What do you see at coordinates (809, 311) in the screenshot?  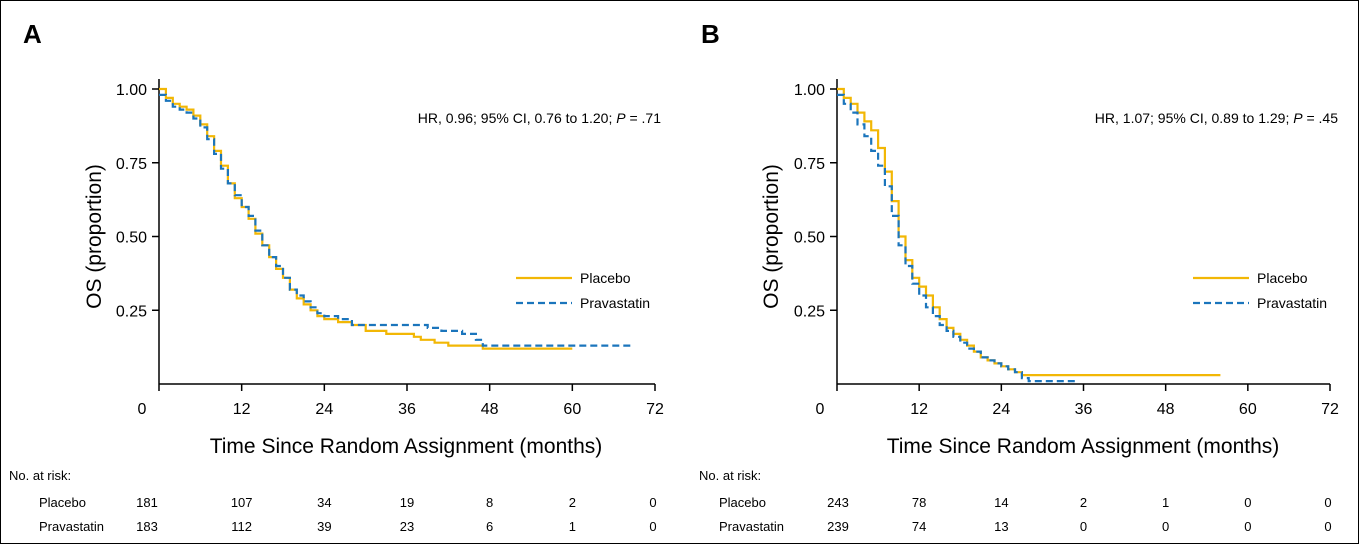 I see `panel-b-y-tick-label: 0.25` at bounding box center [809, 311].